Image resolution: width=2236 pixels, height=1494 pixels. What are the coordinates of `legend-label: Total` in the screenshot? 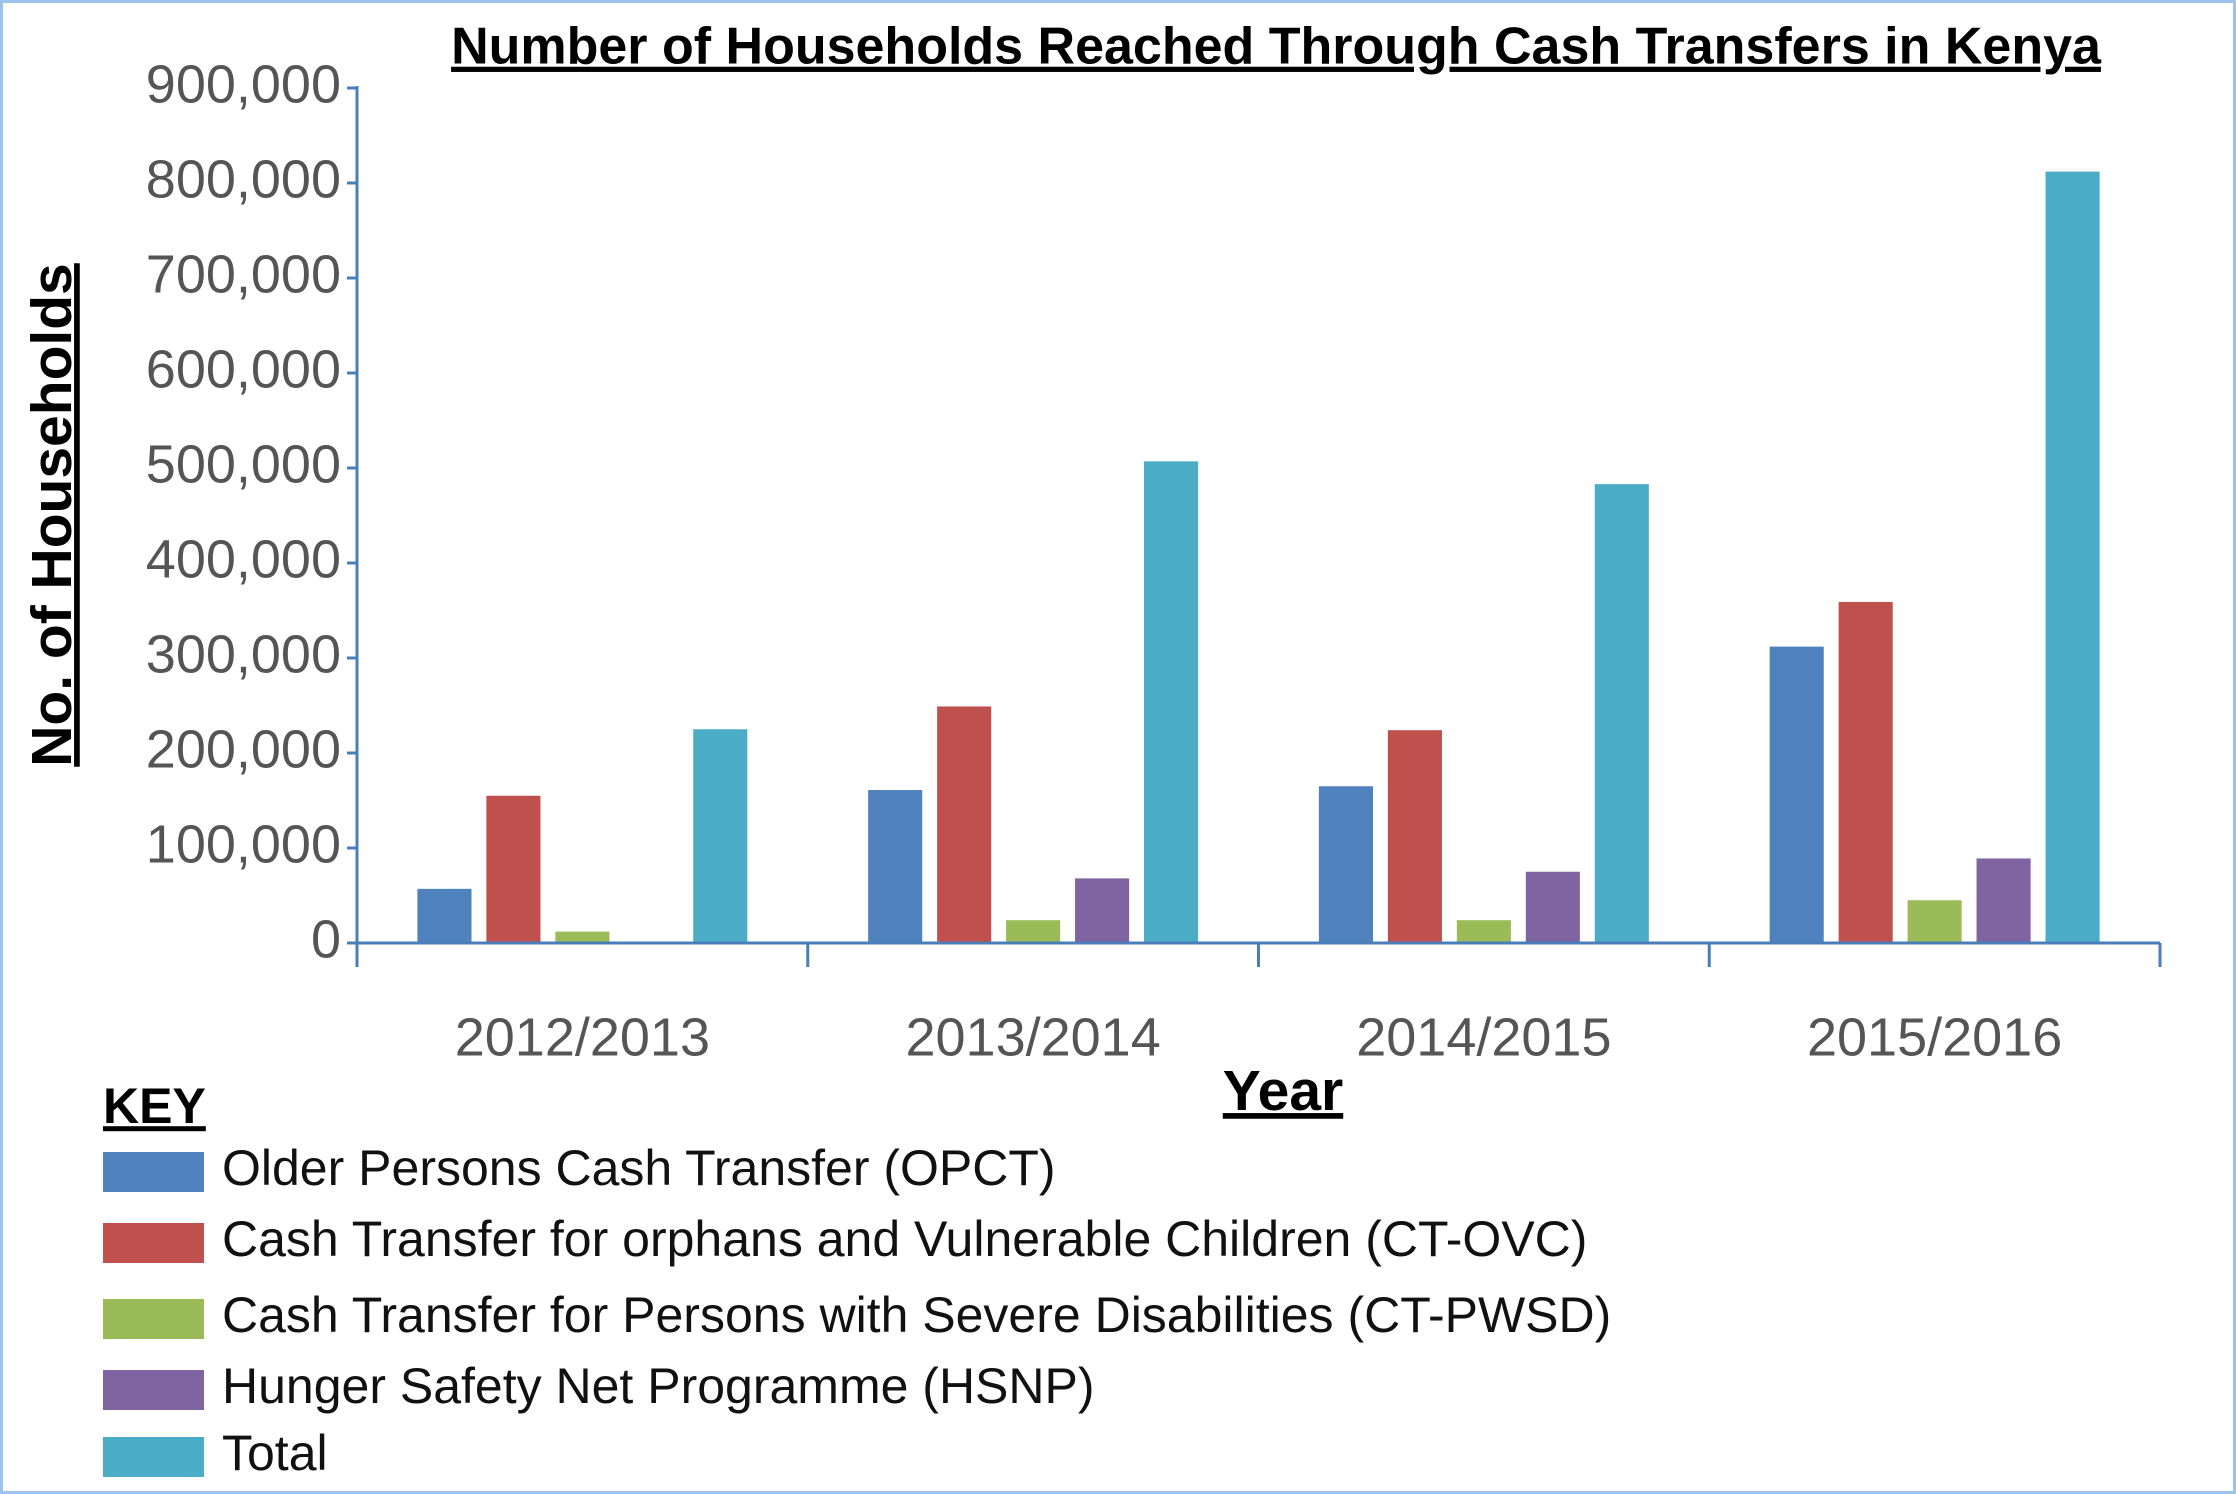 It's located at (275, 1453).